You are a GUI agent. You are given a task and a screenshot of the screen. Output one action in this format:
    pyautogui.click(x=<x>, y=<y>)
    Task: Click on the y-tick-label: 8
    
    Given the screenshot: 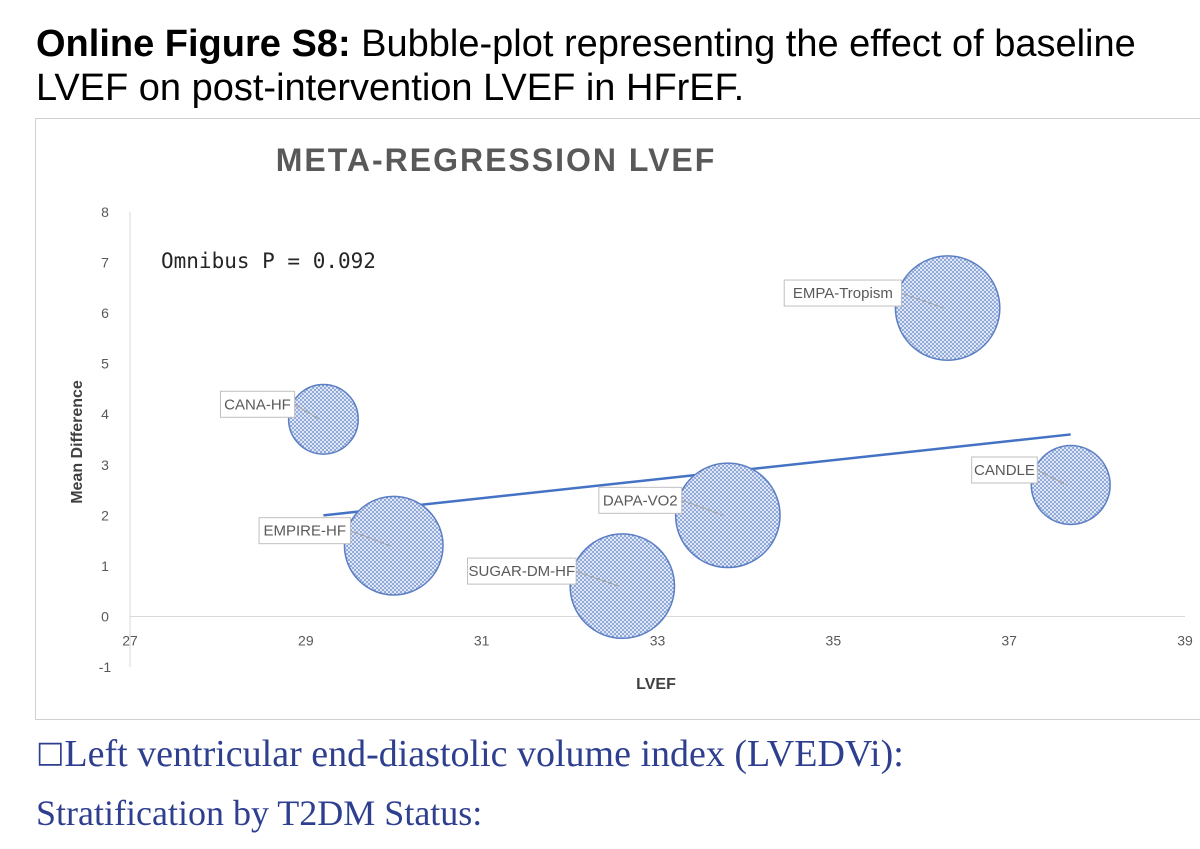 What is the action you would take?
    pyautogui.click(x=105, y=212)
    